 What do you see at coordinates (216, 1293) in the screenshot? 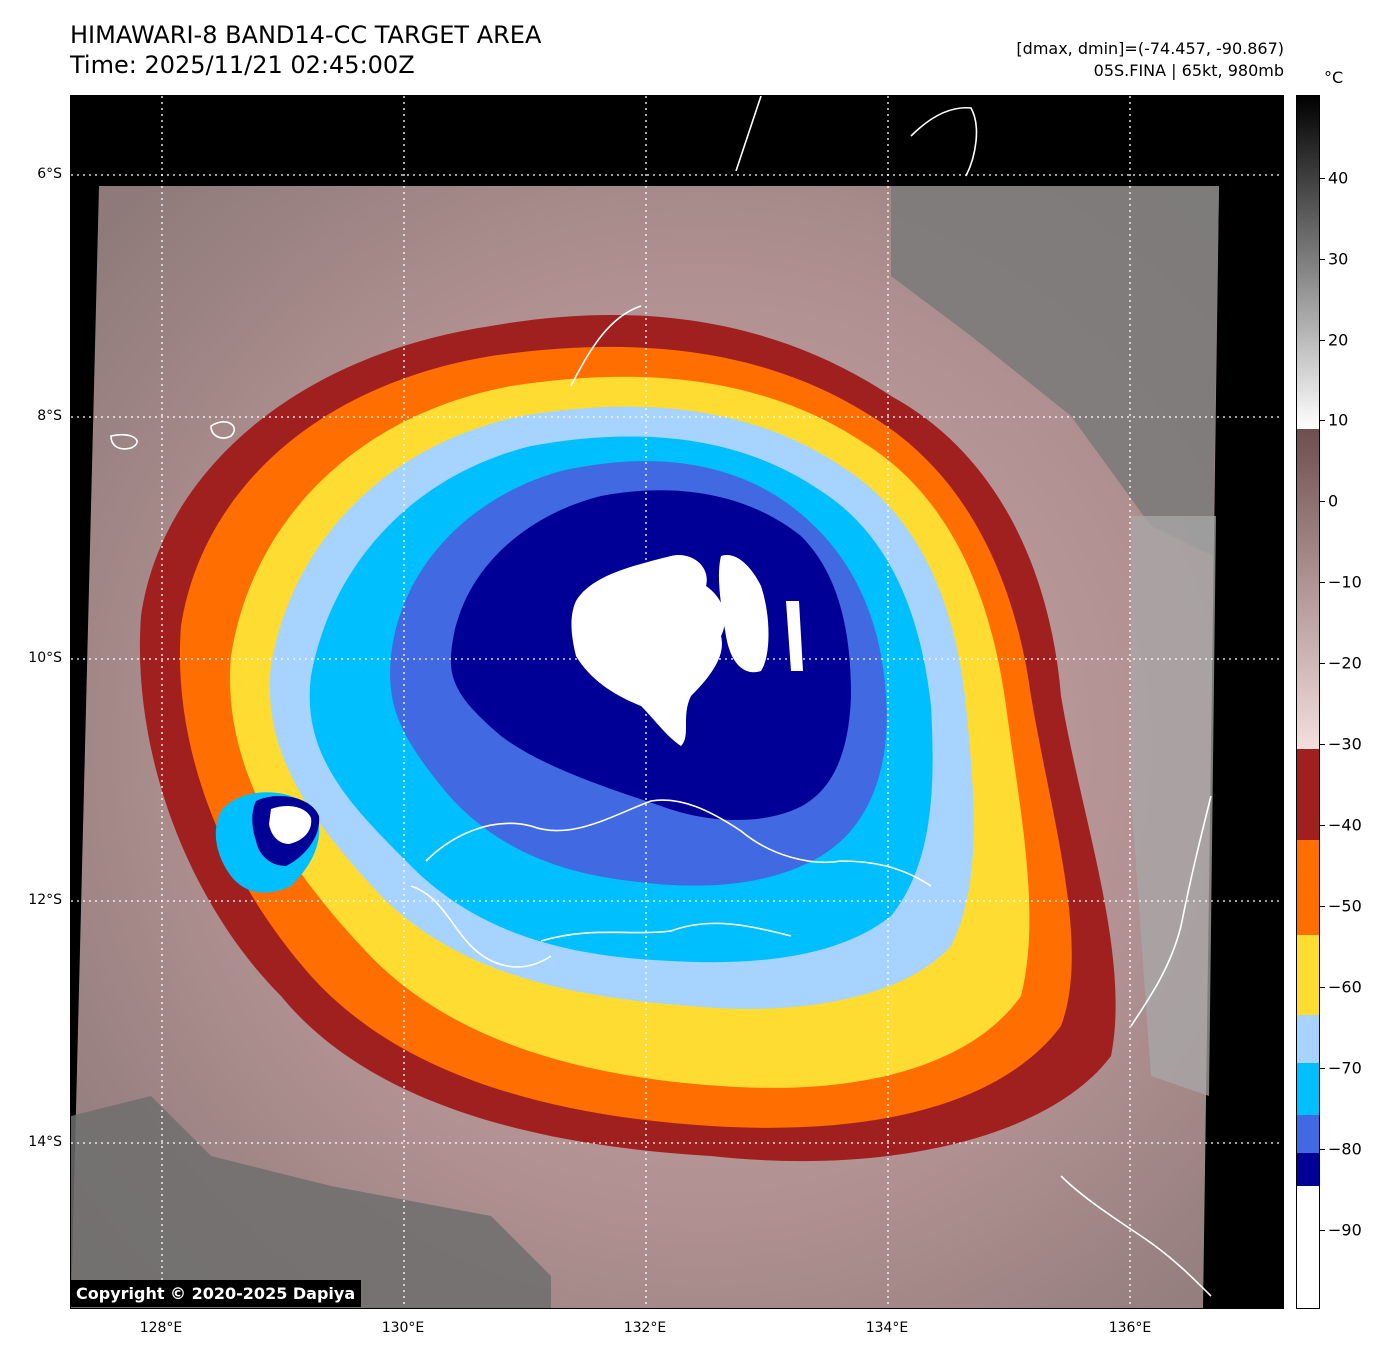
I see `copyright-label: Copyright © 2020-2025 Dapiya` at bounding box center [216, 1293].